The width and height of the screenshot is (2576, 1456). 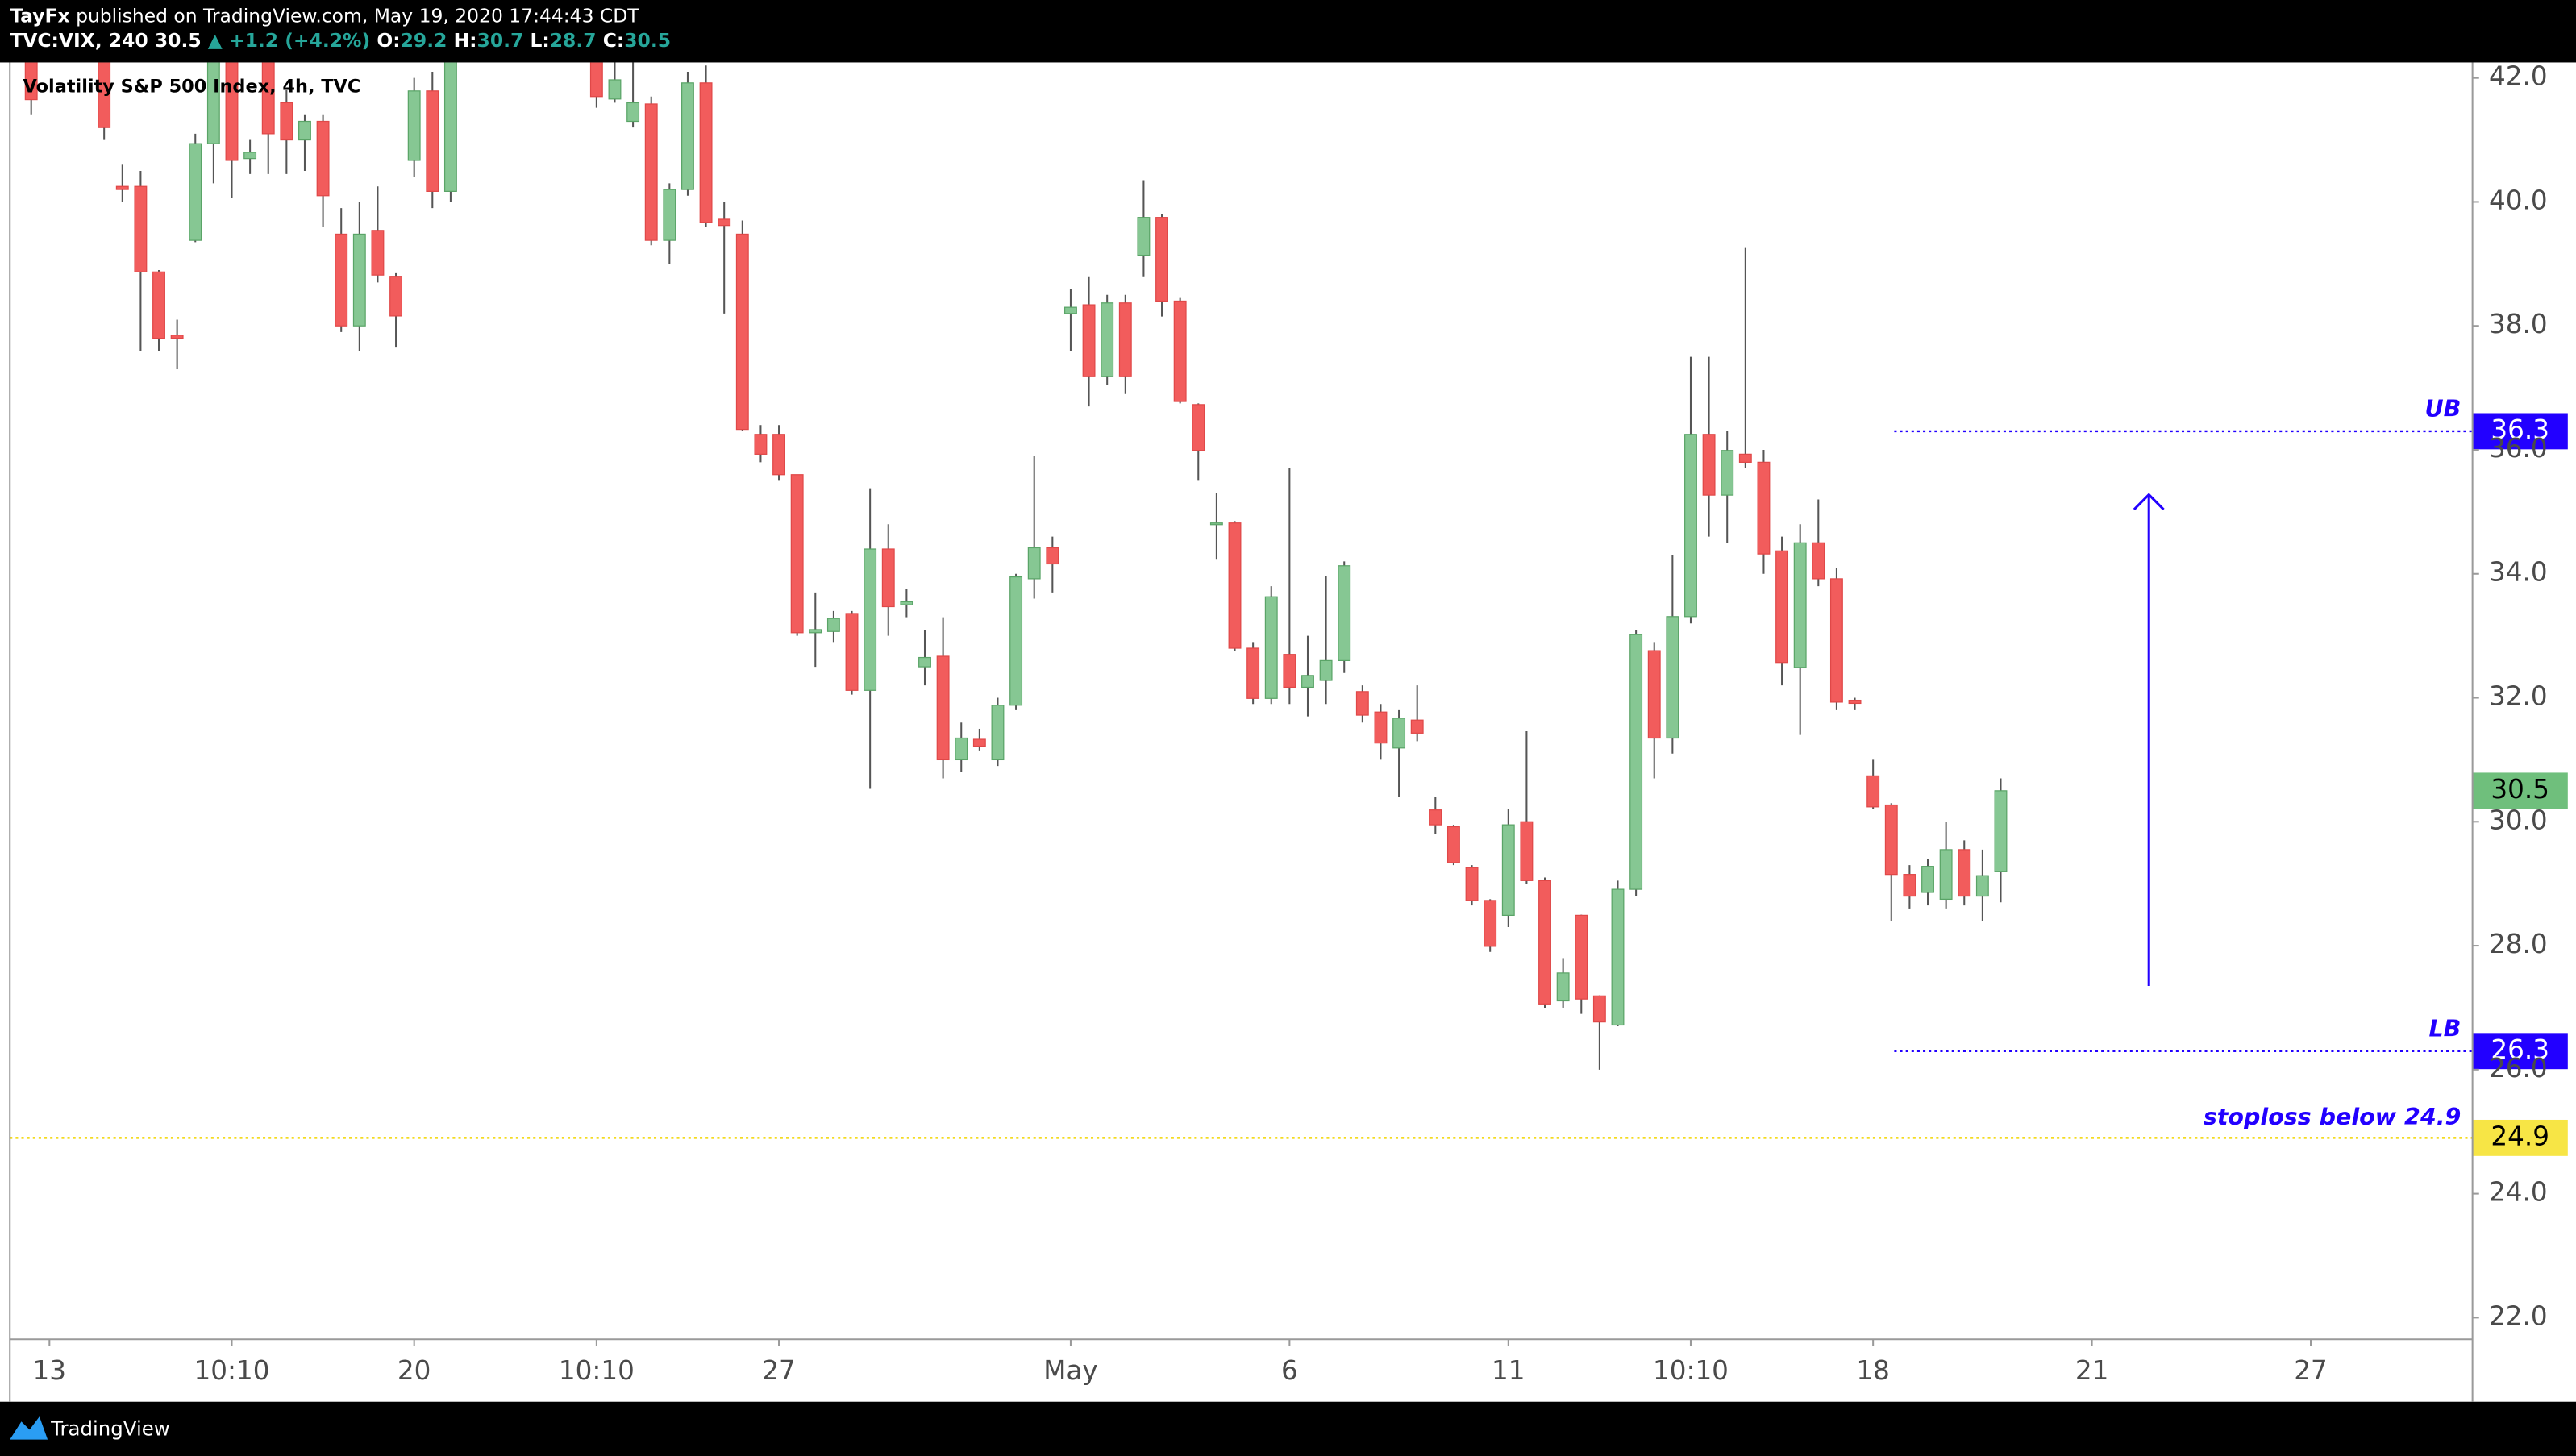 I want to click on x-tick-label: 13, so click(x=50, y=1370).